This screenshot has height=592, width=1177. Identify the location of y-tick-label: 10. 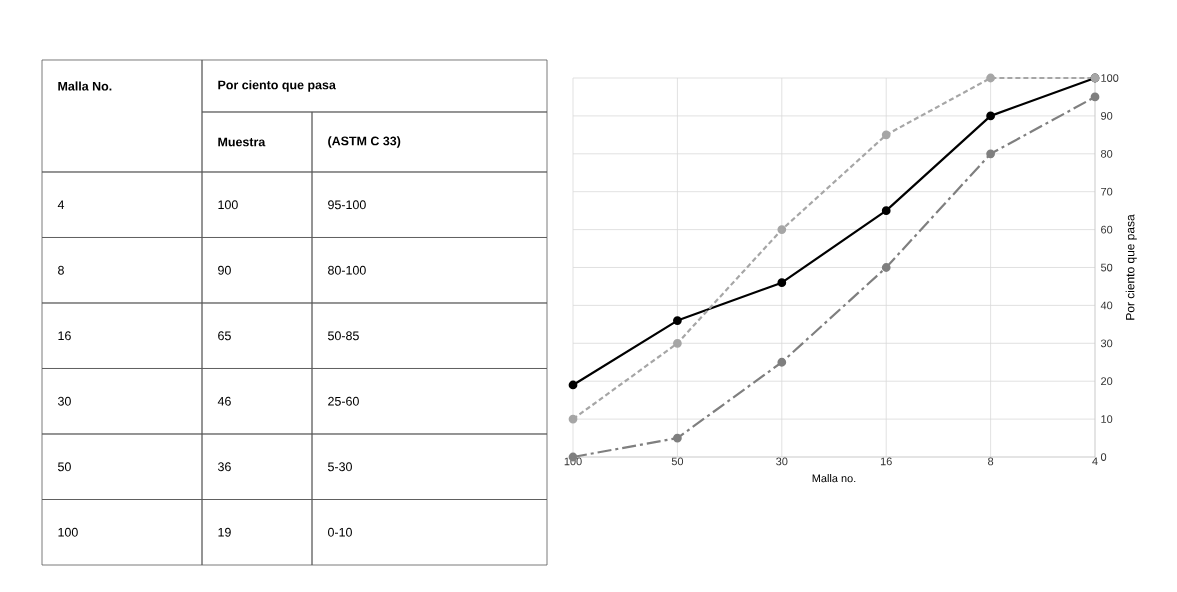
(1107, 419).